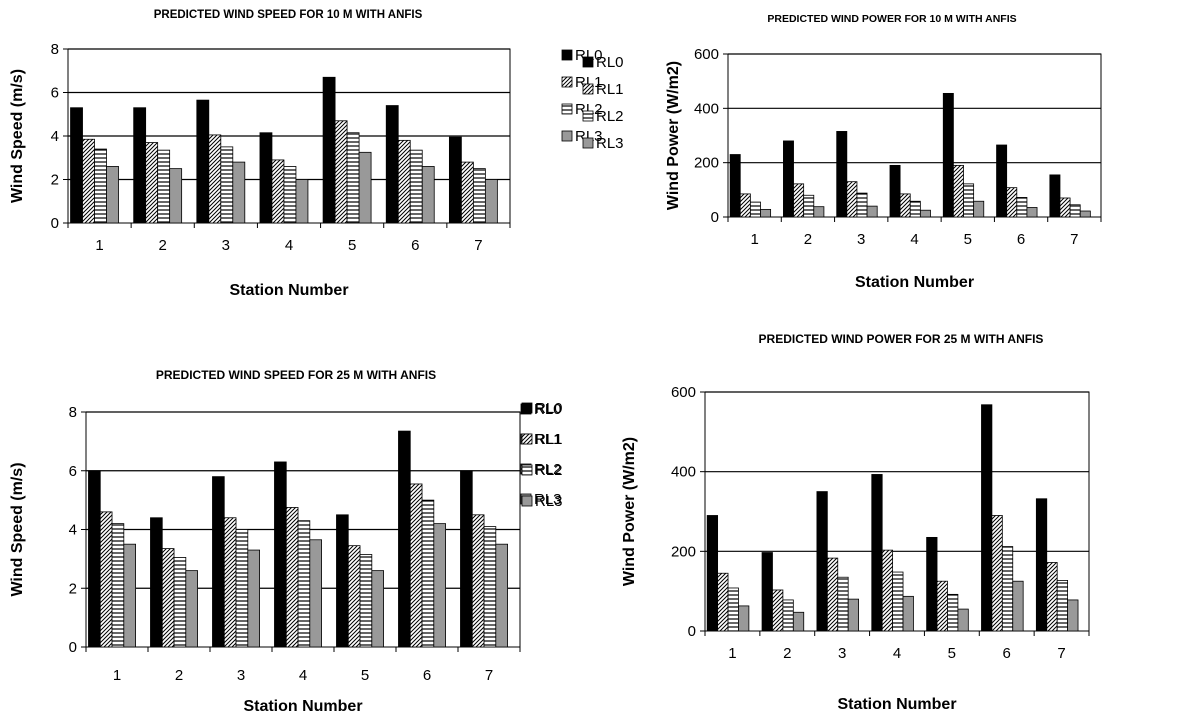 This screenshot has width=1179, height=715. Describe the element at coordinates (968, 239) in the screenshot. I see `x-tick-label: 5` at that location.